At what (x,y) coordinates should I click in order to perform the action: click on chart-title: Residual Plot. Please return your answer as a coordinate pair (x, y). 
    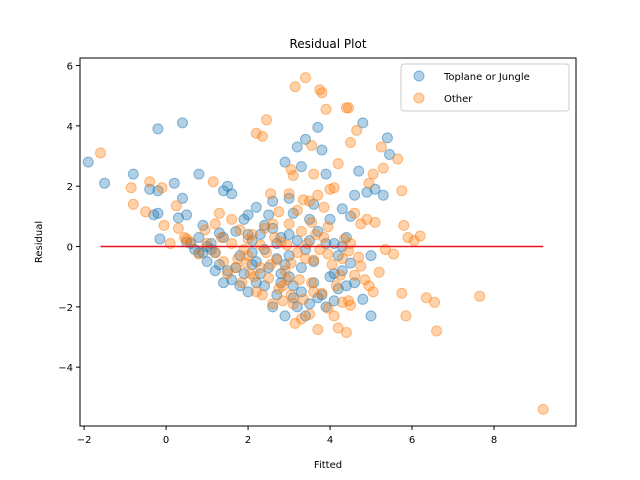
    Looking at the image, I should click on (327, 44).